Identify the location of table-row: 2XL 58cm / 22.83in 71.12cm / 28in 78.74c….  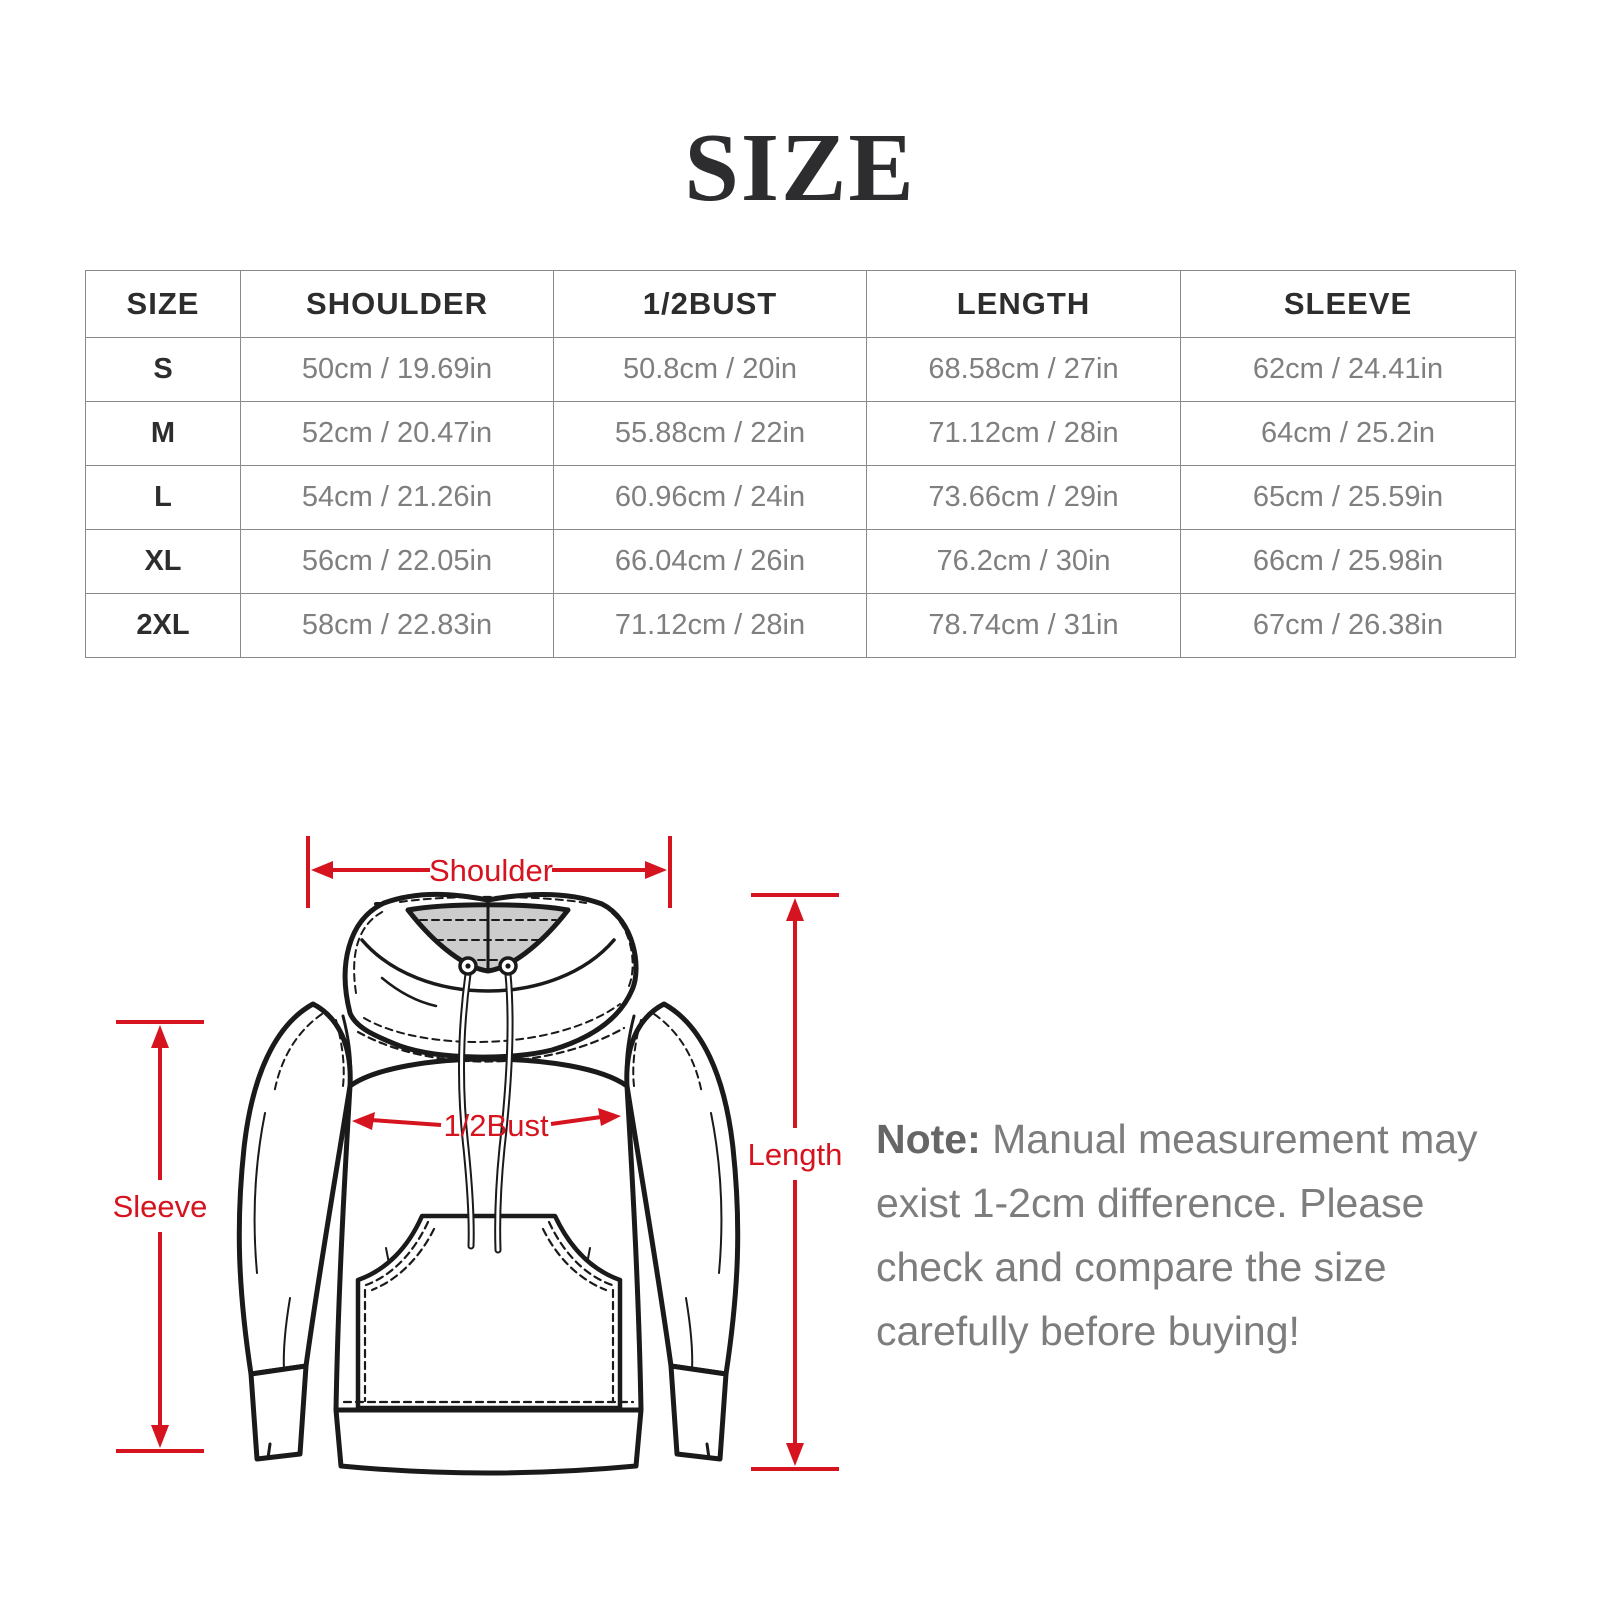
(800, 625).